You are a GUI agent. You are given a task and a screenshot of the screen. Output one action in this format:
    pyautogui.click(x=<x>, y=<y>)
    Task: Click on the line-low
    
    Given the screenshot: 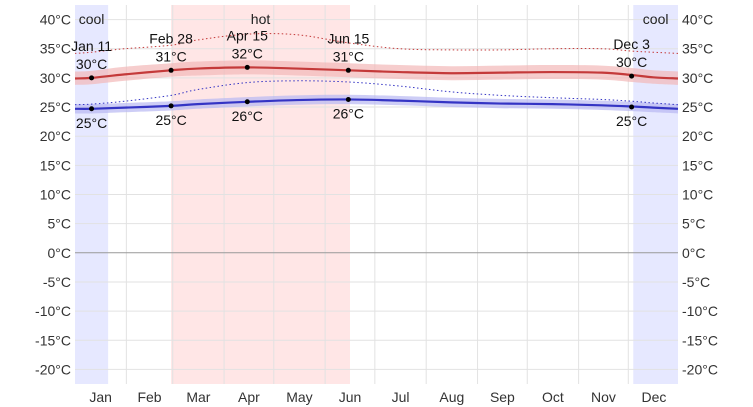 What is the action you would take?
    pyautogui.click(x=376, y=104)
    